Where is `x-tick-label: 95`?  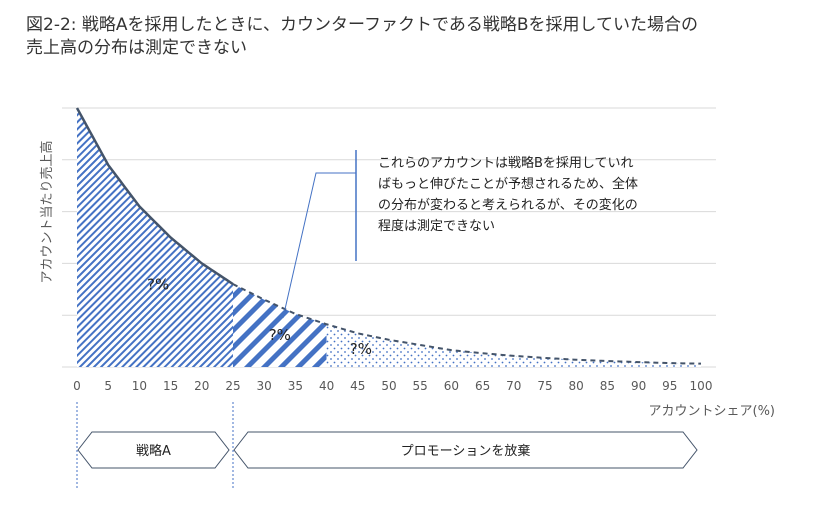 x-tick-label: 95 is located at coordinates (669, 386).